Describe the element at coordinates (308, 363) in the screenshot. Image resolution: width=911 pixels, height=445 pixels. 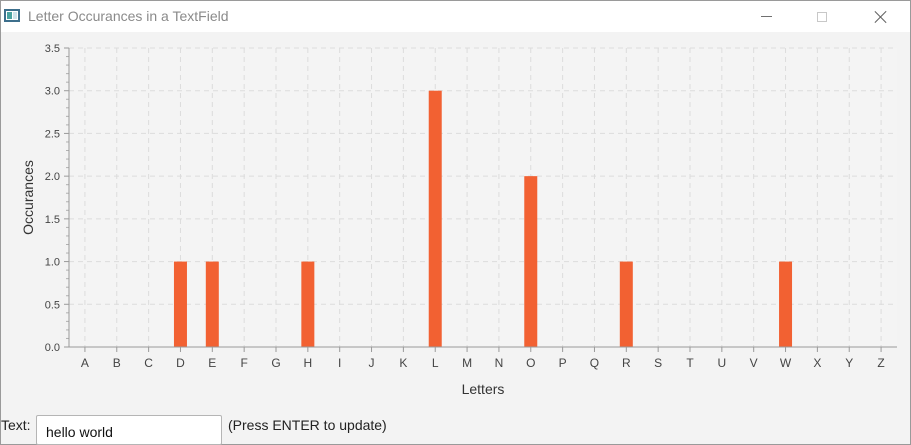
I see `x-tick-label: H` at that location.